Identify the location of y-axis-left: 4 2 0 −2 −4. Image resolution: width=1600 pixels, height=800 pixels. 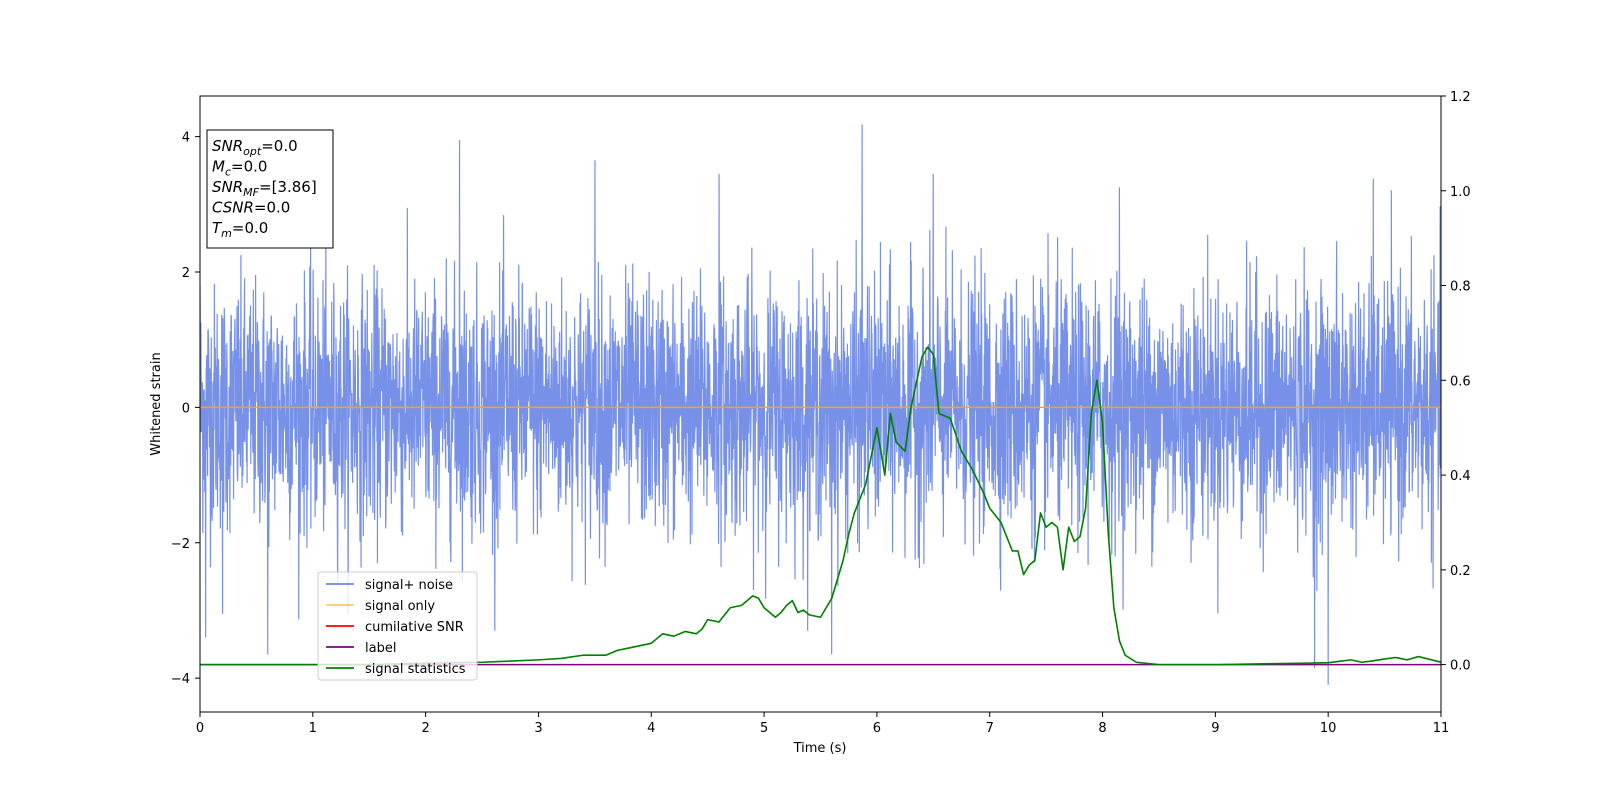
(185, 409).